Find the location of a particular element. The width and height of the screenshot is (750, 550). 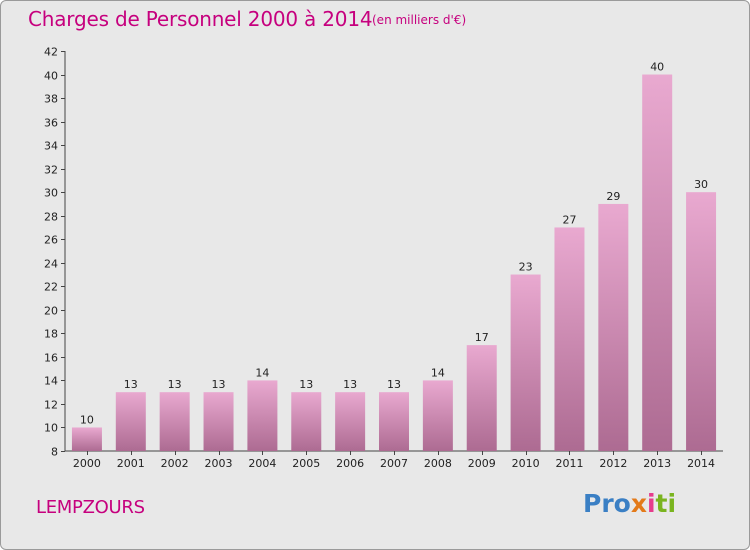

x-tick-label: 2000 is located at coordinates (87, 463).